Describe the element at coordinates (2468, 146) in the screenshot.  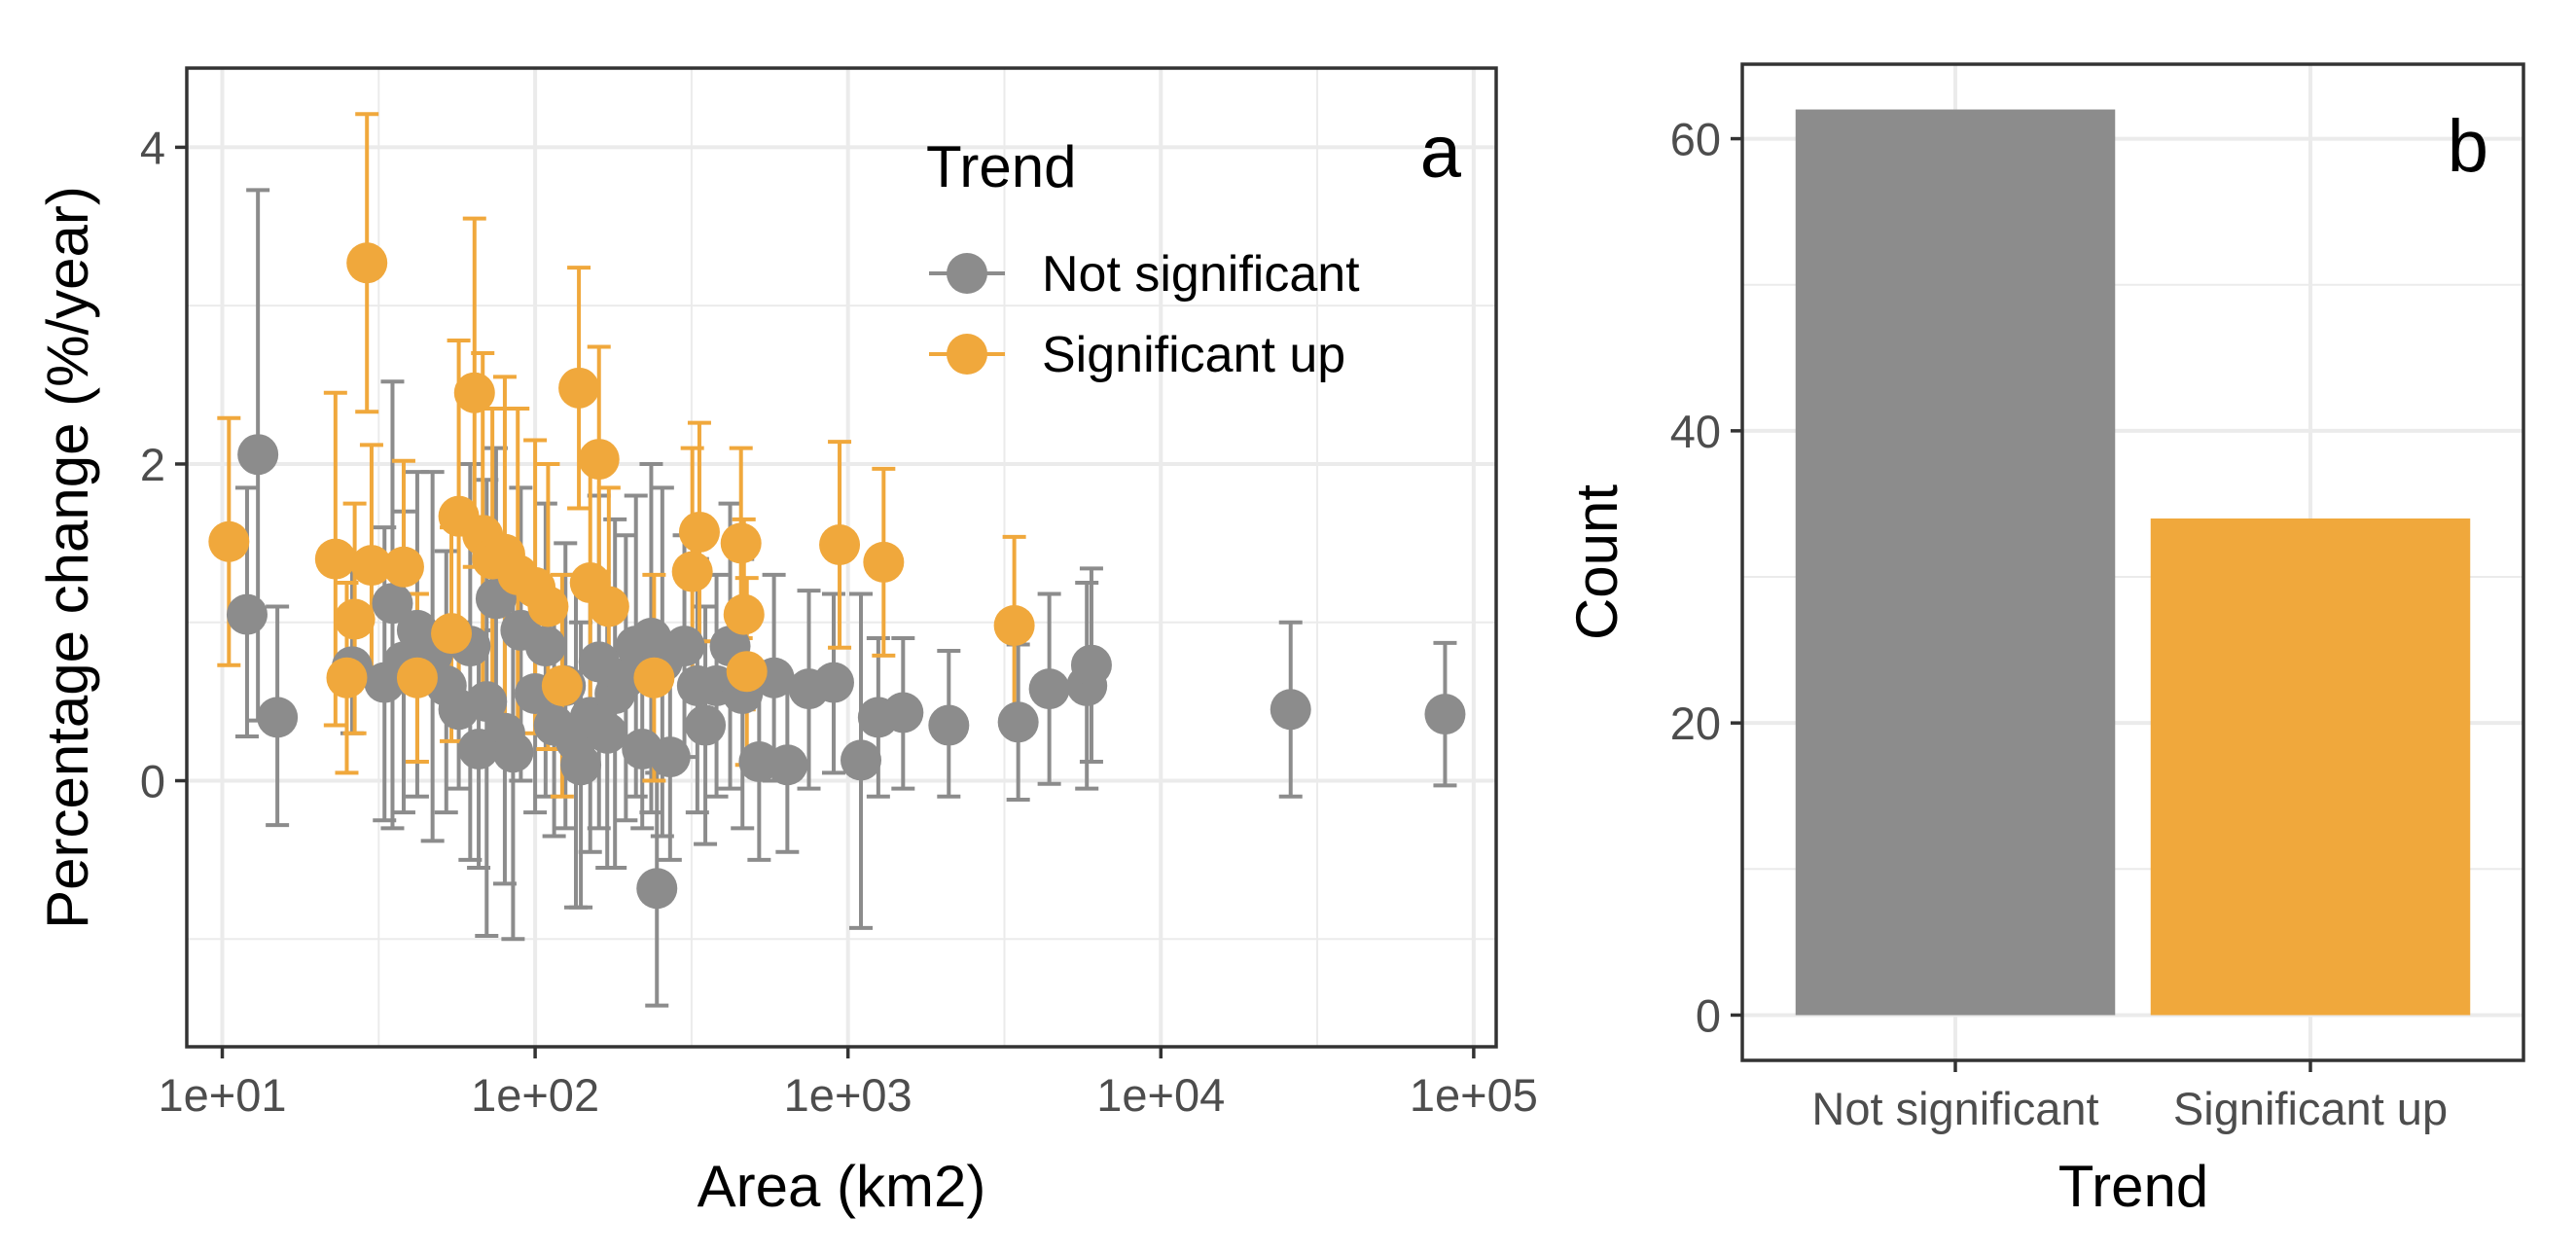
I see `panel-b-label: b` at that location.